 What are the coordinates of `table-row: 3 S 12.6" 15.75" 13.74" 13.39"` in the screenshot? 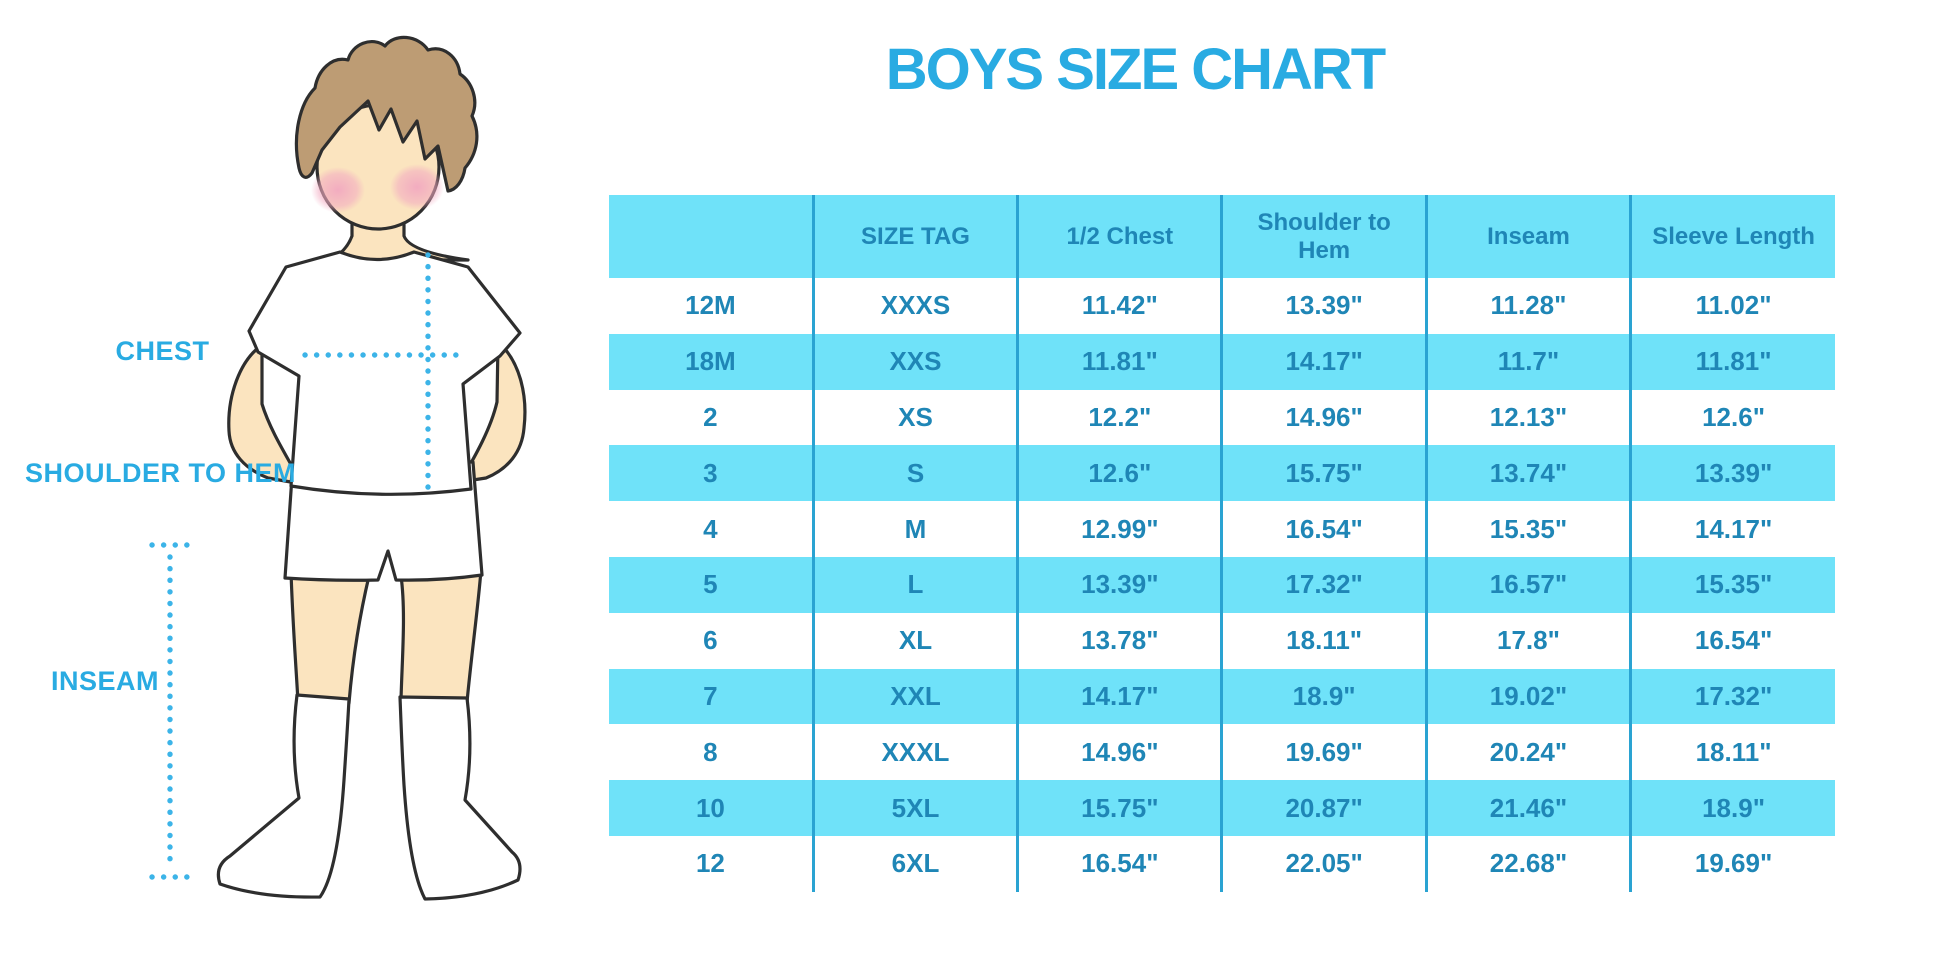 It's located at (1222, 473).